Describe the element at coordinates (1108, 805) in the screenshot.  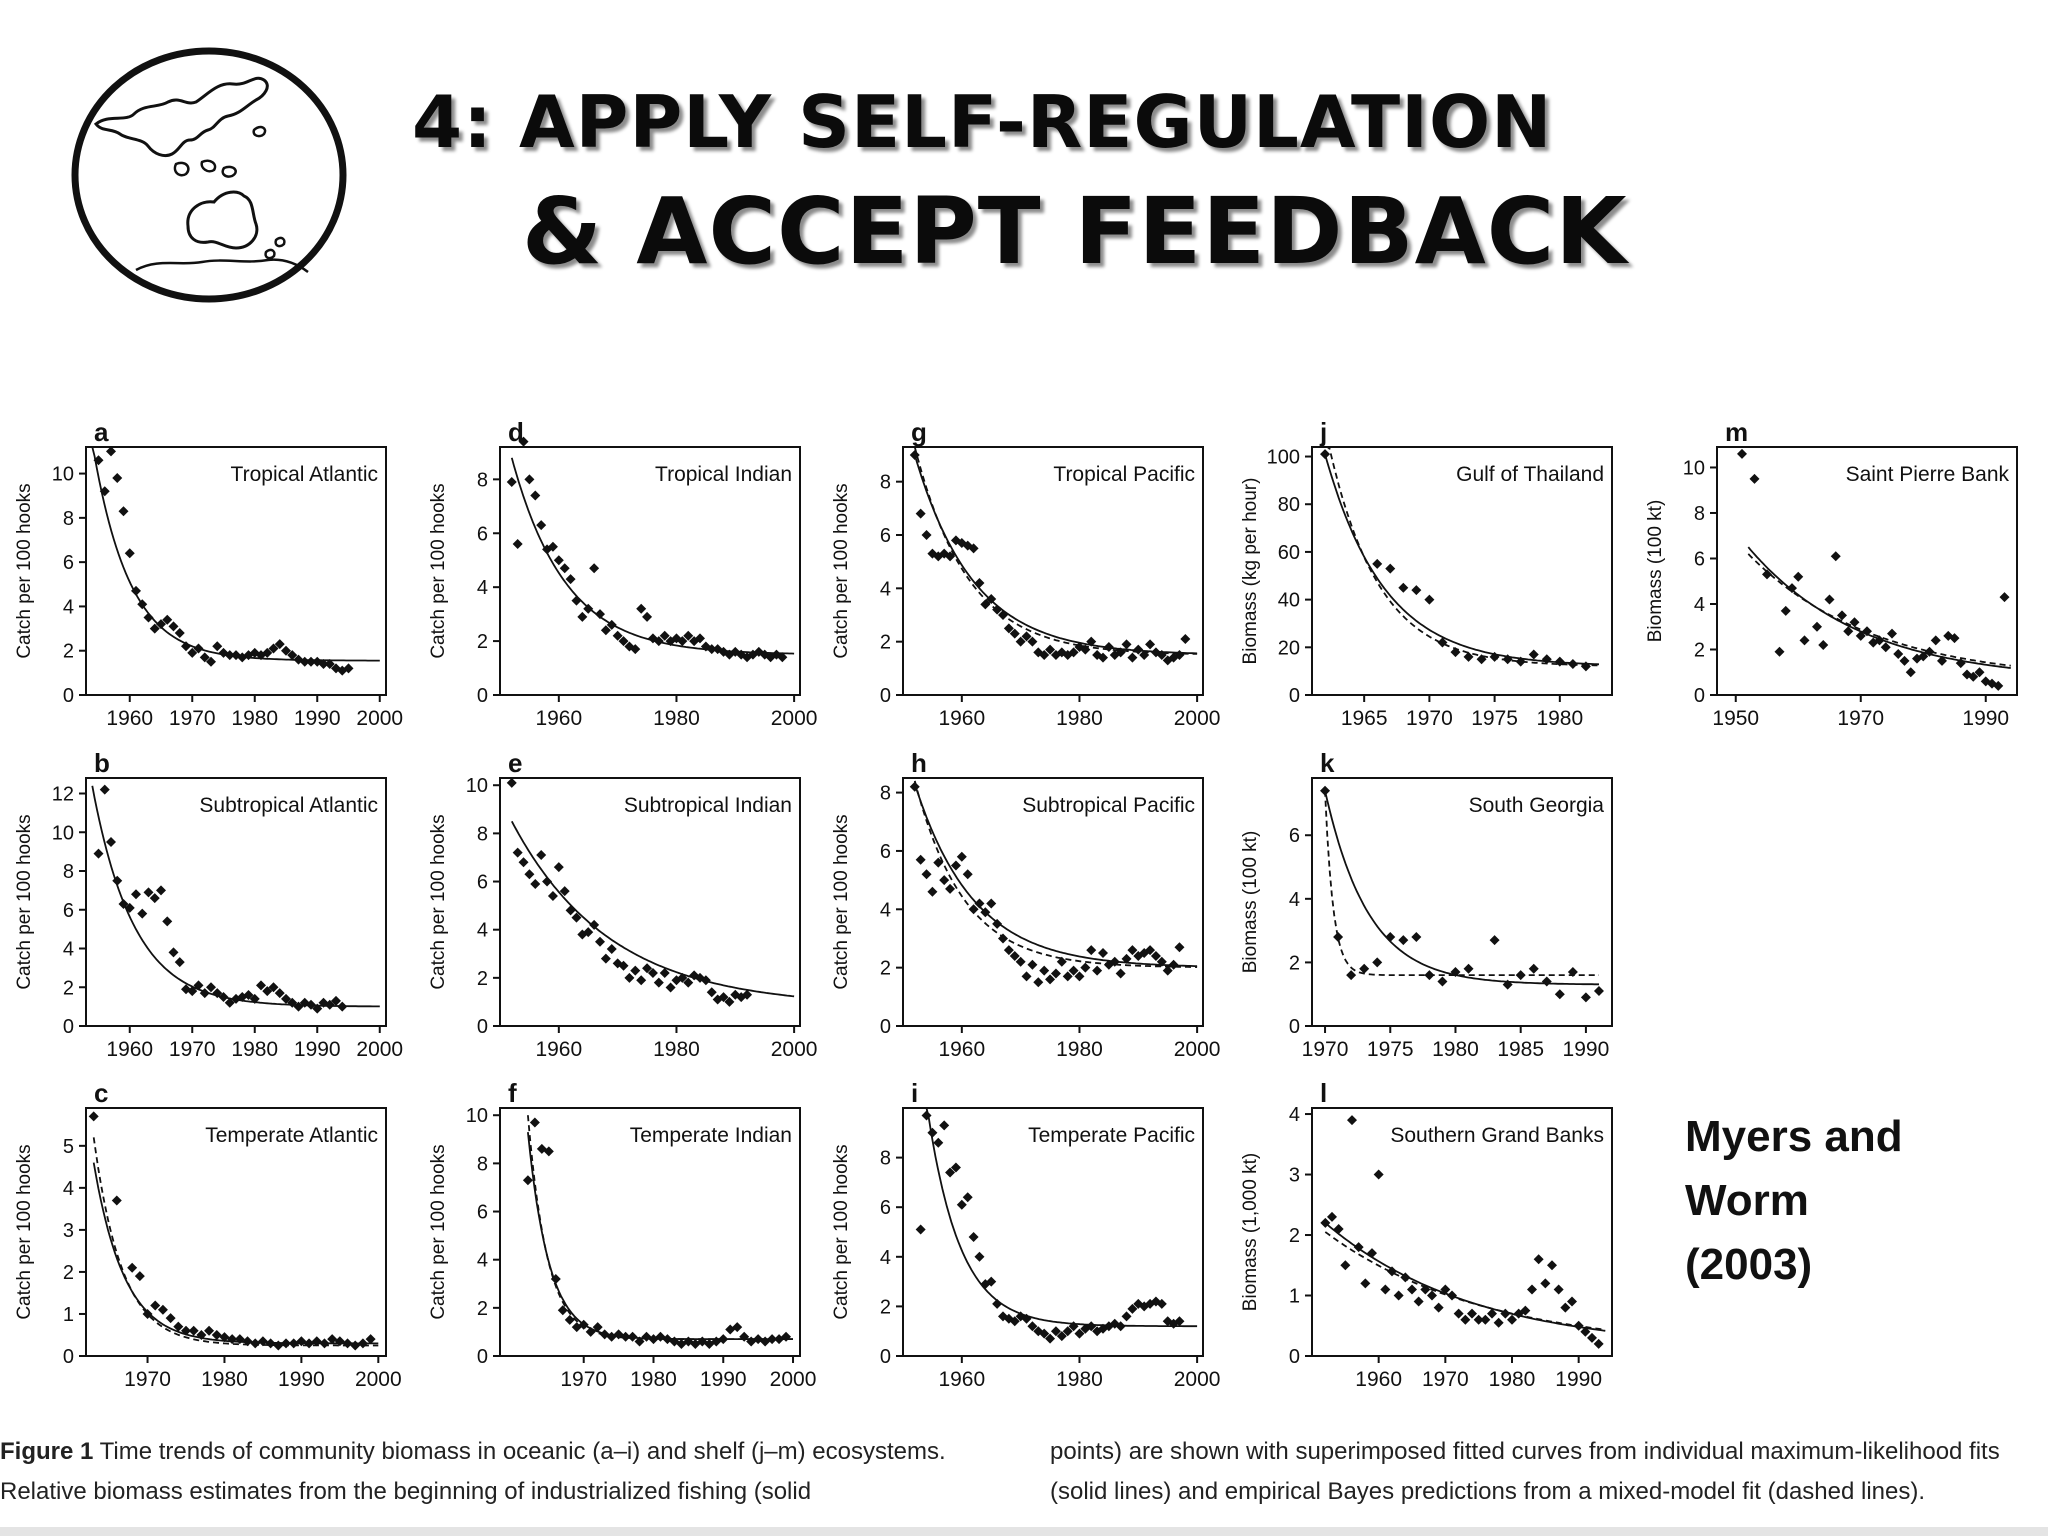
I see `chart-title: Subtropical Pacific` at that location.